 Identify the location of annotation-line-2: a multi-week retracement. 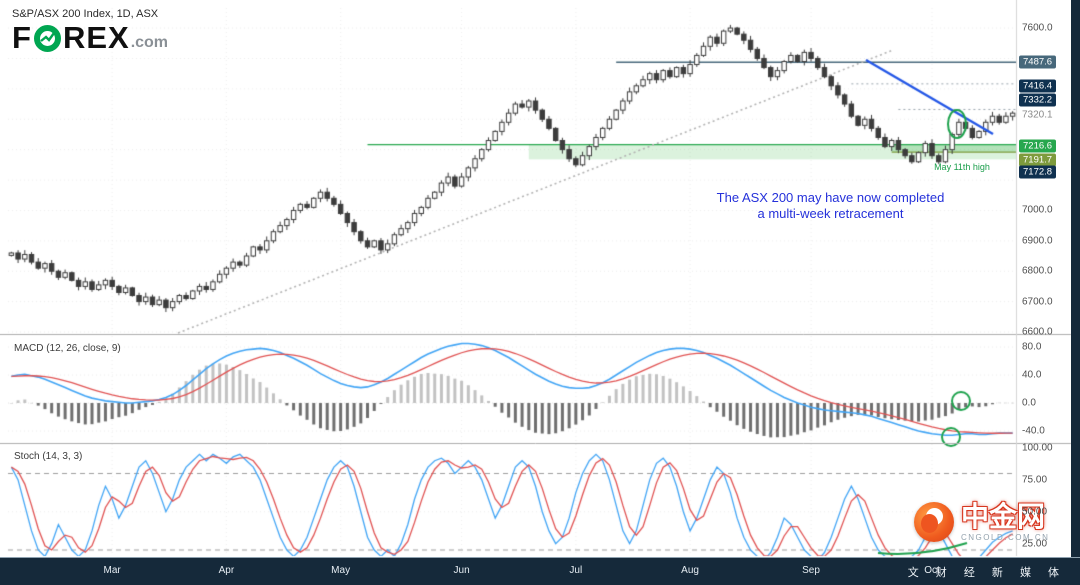
(830, 213).